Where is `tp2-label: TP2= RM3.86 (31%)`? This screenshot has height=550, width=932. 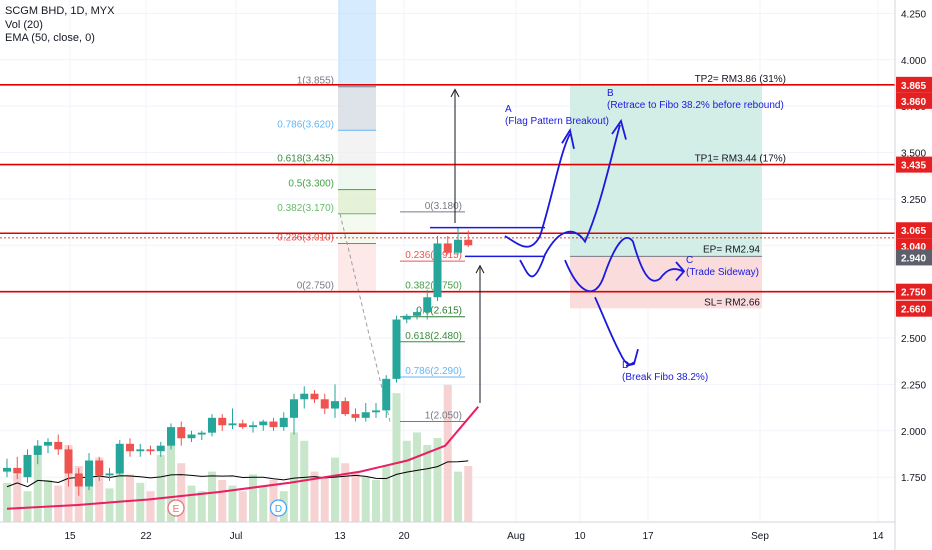 tp2-label: TP2= RM3.86 (31%) is located at coordinates (740, 79).